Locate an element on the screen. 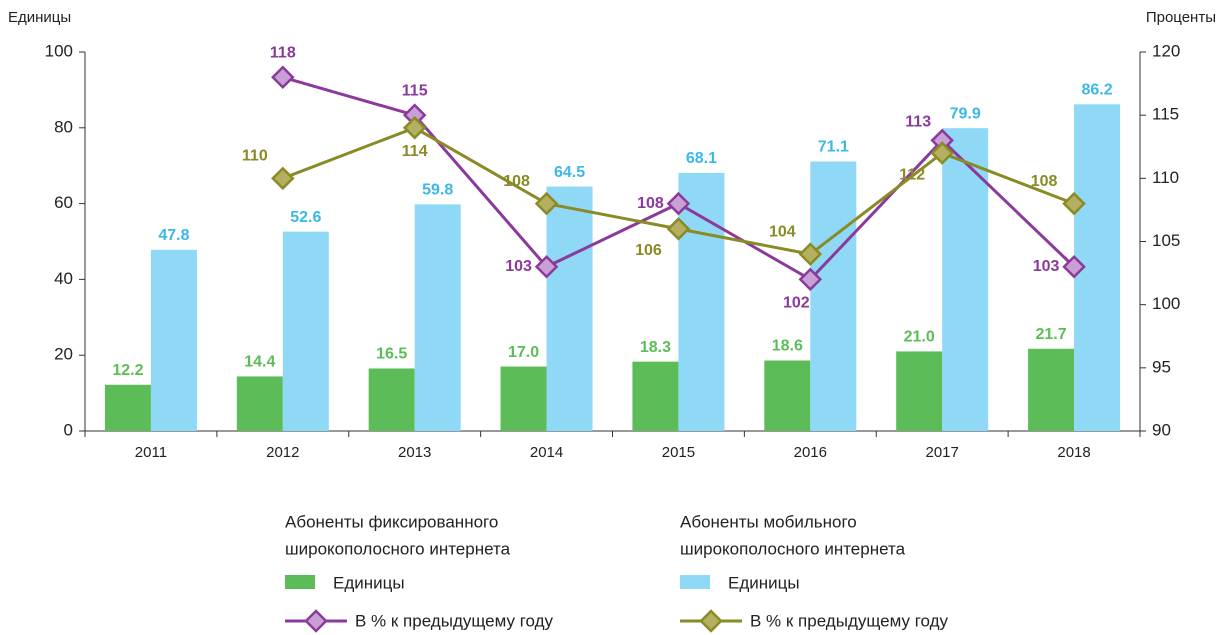  line-value-label: 110 is located at coordinates (255, 156).